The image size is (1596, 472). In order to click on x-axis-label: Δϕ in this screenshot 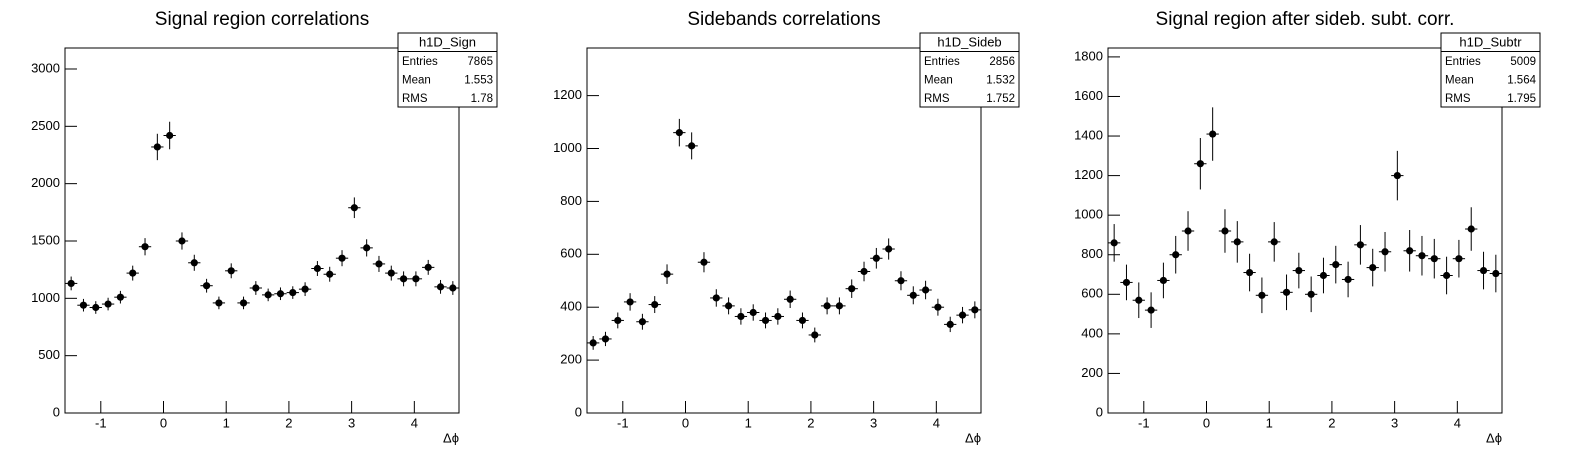, I will do `click(451, 437)`.